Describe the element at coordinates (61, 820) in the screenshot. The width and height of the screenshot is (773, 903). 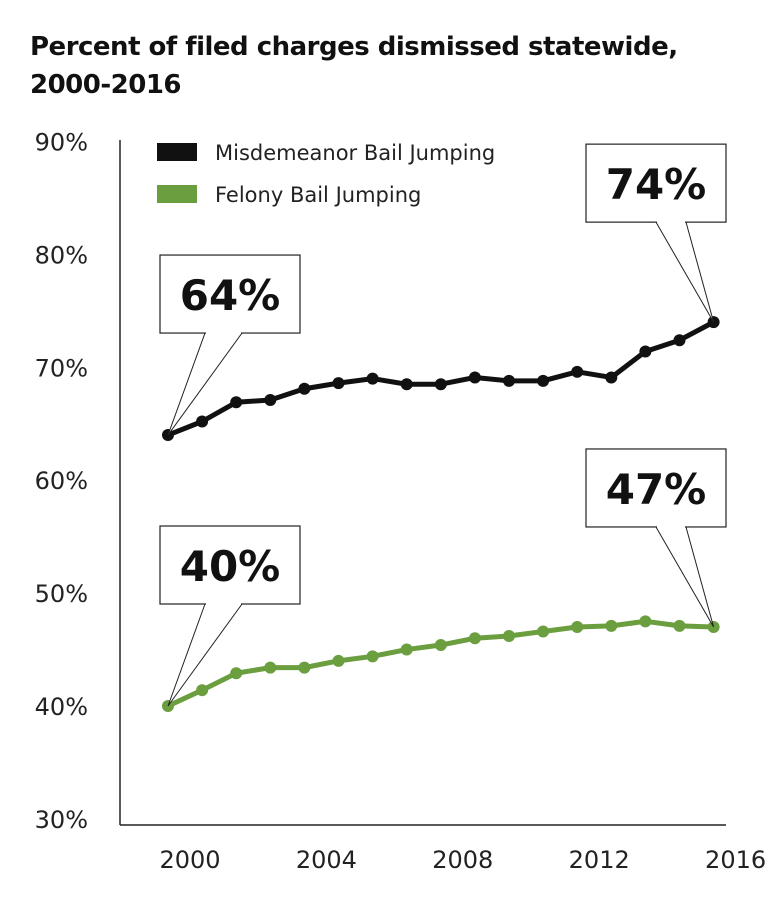
I see `y-tick-label: 30%` at that location.